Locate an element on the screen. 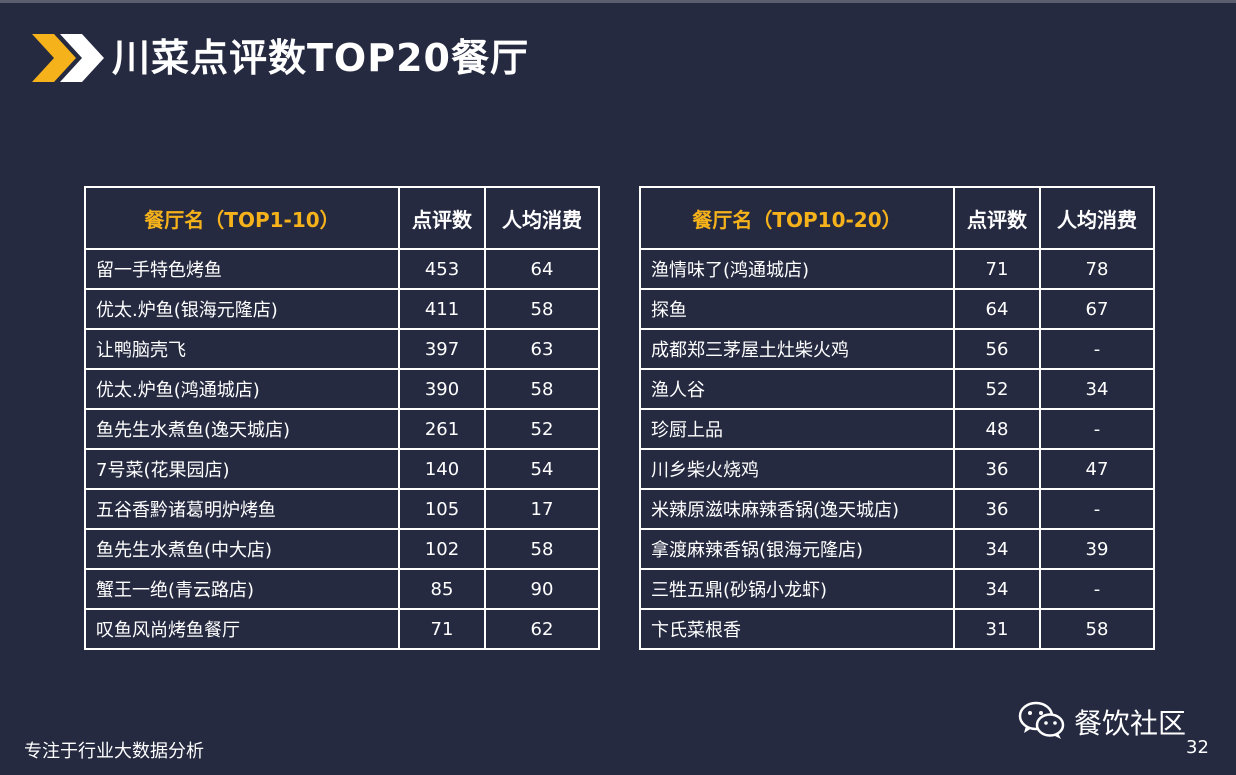 This screenshot has height=775, width=1236. table-row: 成都郑三茅屋土灶柴火鸡 56- is located at coordinates (897, 349).